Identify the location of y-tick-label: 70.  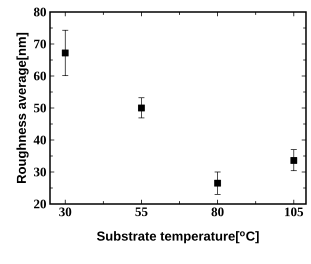
(40, 44).